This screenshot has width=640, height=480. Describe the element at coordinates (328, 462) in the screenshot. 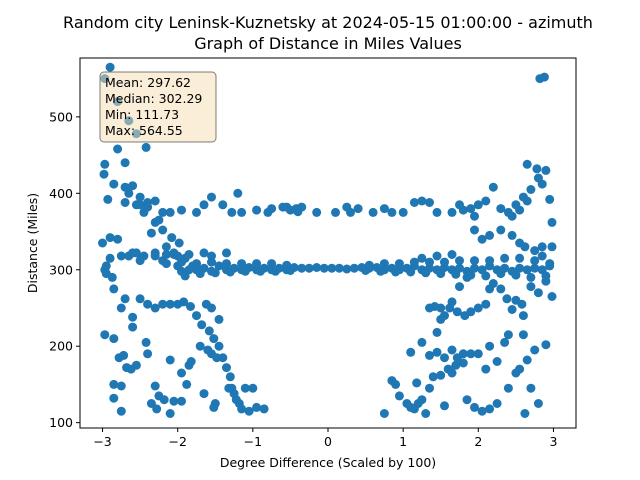

I see `x-axis-label: Degree Difference (Scaled by 100)` at that location.